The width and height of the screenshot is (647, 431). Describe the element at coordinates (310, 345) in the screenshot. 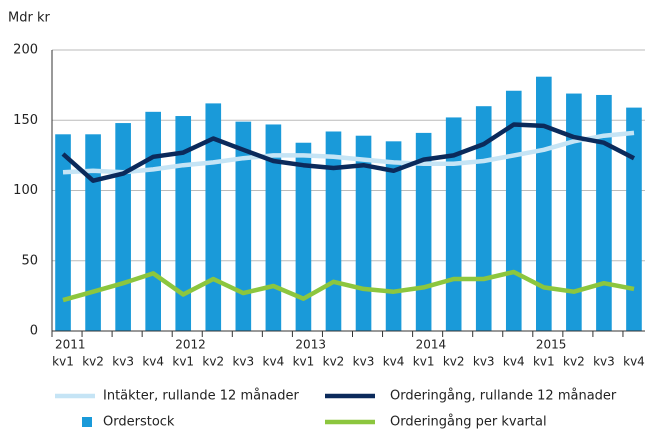

I see `x-group-label: 2013` at that location.